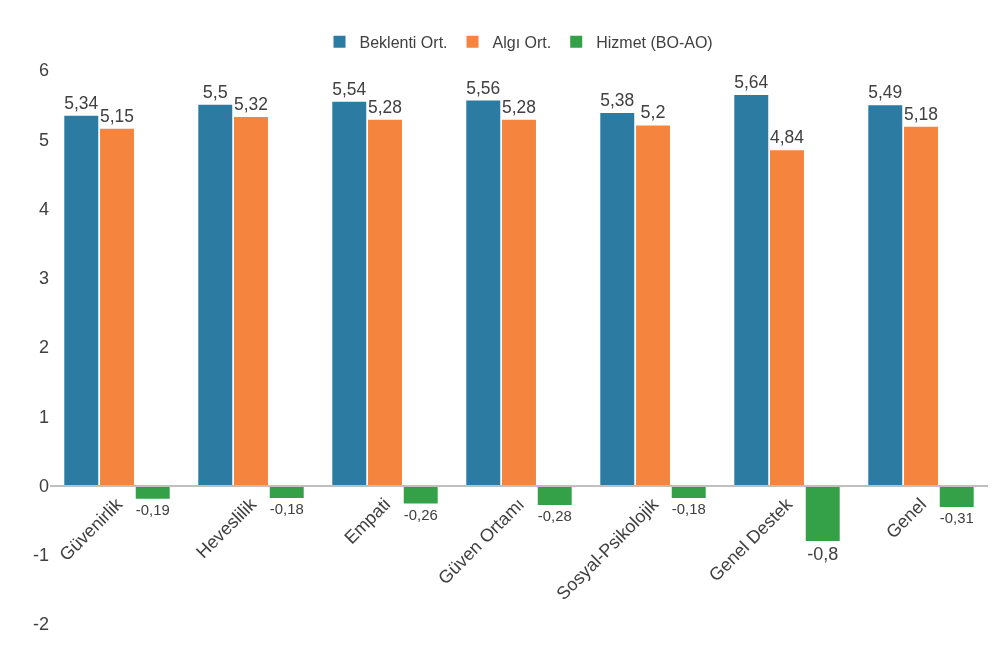 This screenshot has height=646, width=1003. Describe the element at coordinates (522, 43) in the screenshot. I see `legend-label: Algı Ort.` at that location.